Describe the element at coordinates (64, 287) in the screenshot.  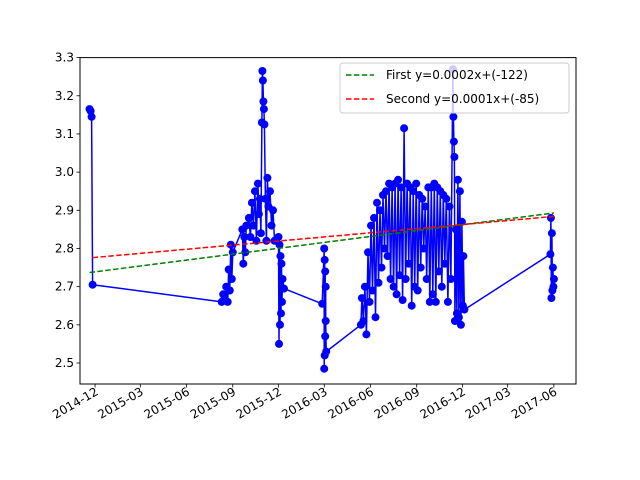
I see `y-tick-label: 2.7` at that location.